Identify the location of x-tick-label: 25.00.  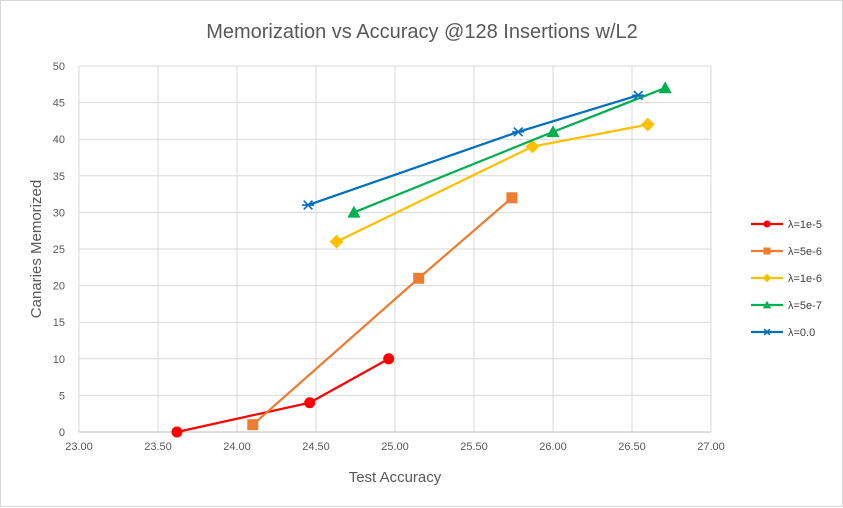
(395, 447).